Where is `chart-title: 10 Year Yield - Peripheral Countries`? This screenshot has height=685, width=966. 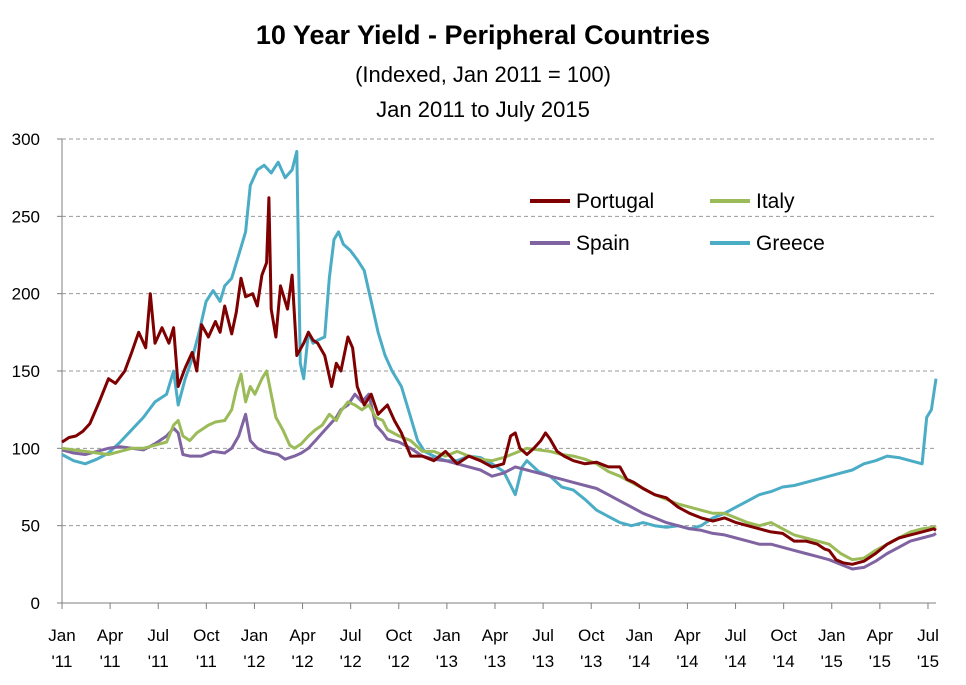
chart-title: 10 Year Yield - Peripheral Countries is located at coordinates (483, 35).